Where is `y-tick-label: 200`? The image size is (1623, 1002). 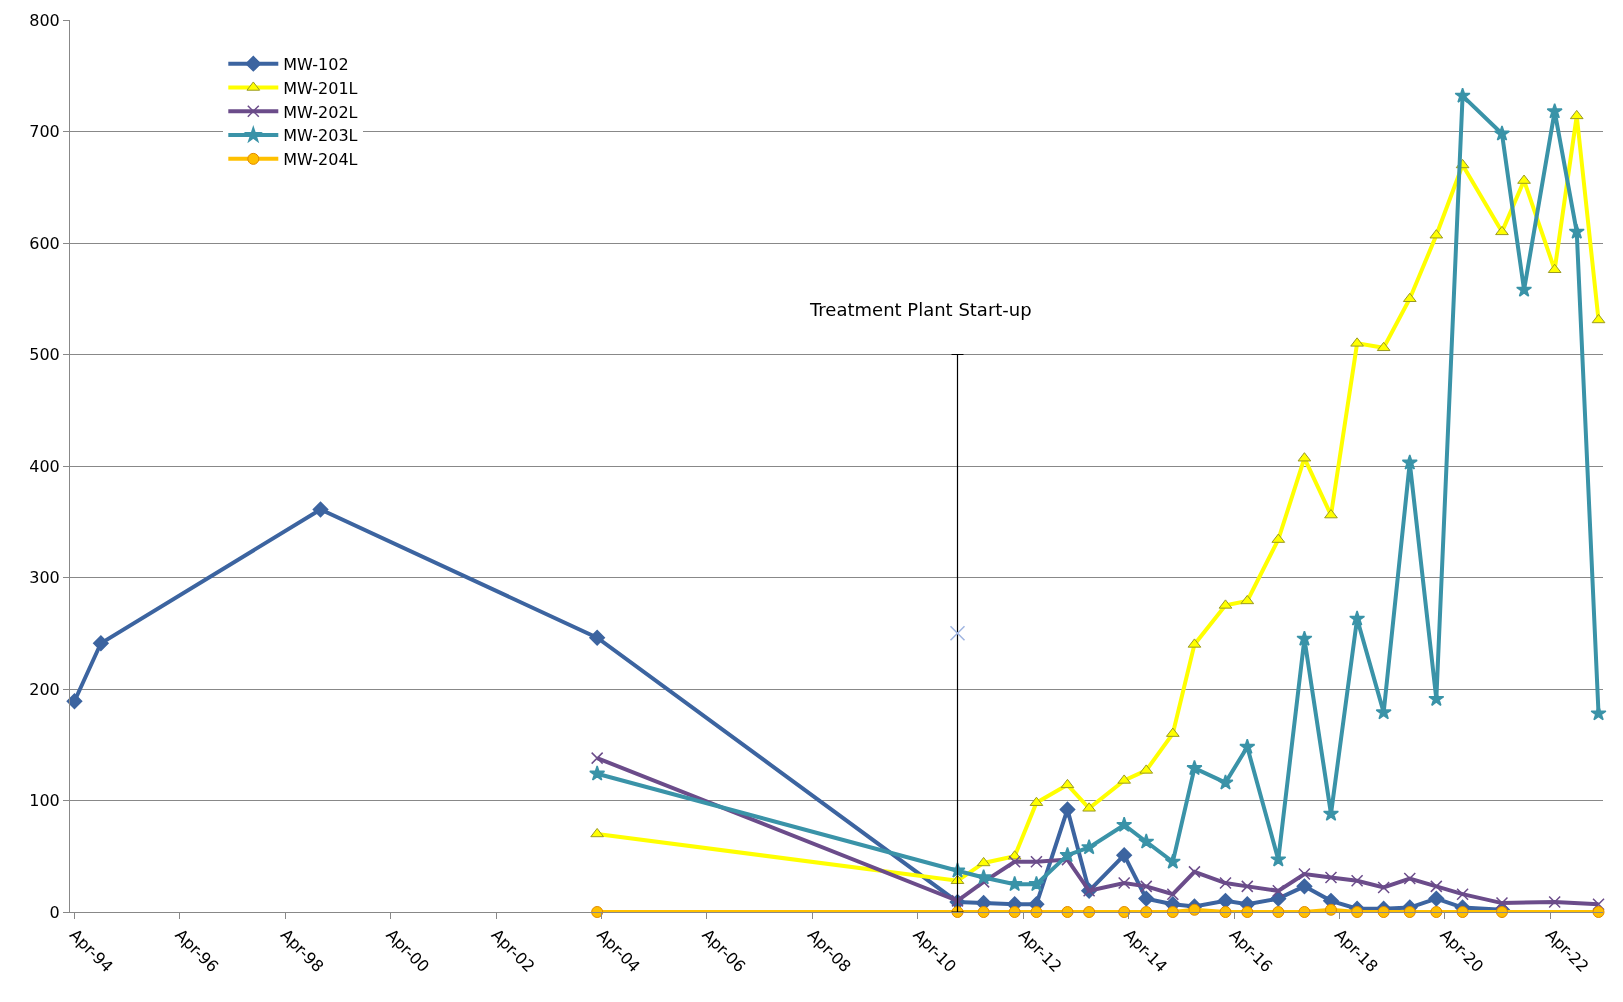 y-tick-label: 200 is located at coordinates (44, 689).